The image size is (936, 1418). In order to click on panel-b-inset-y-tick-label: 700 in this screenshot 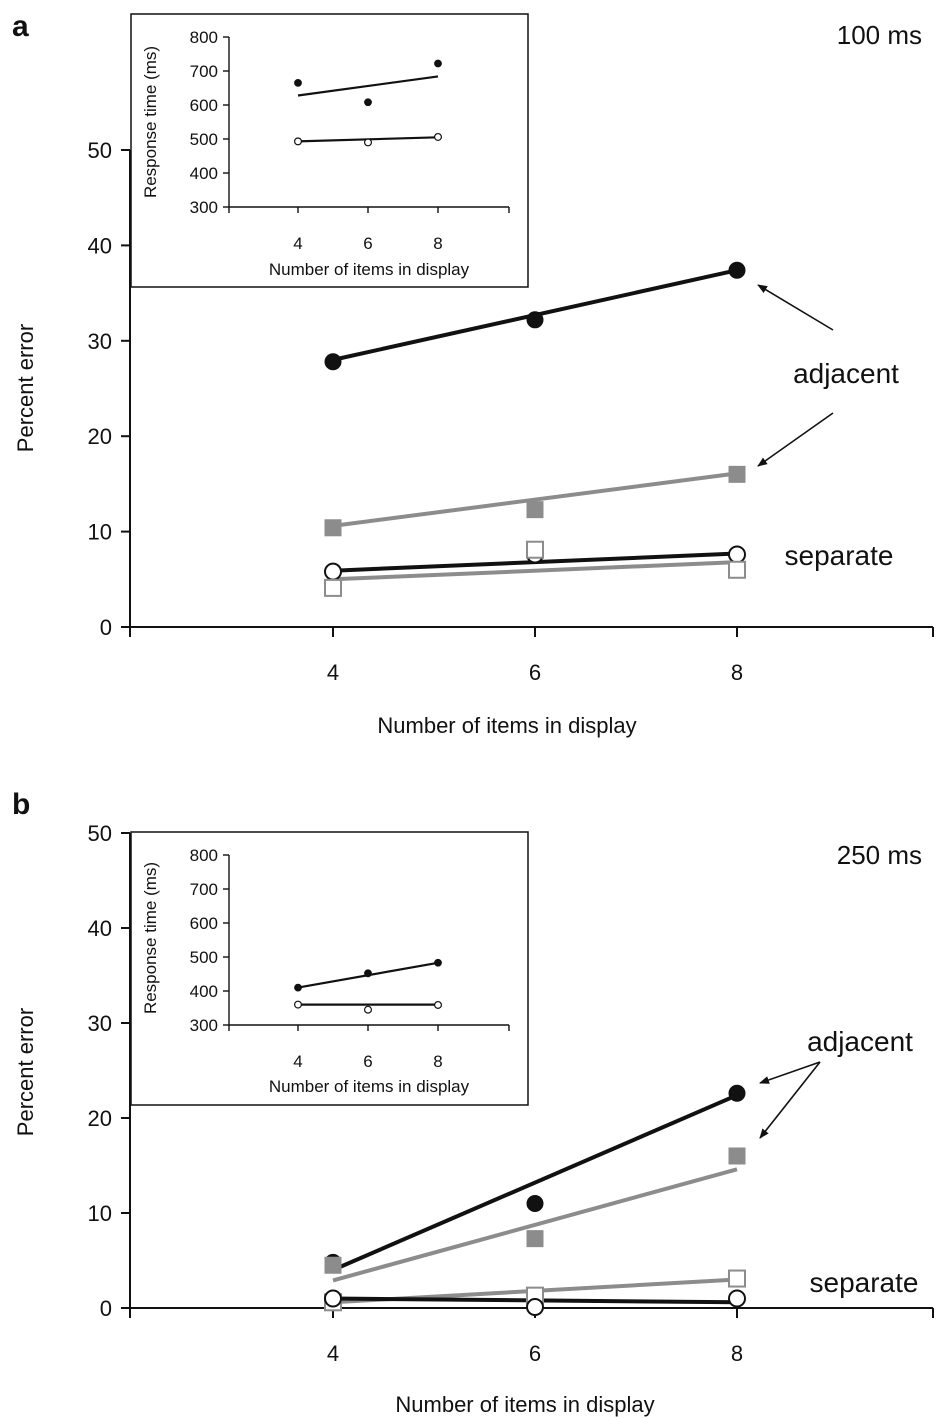, I will do `click(204, 889)`.